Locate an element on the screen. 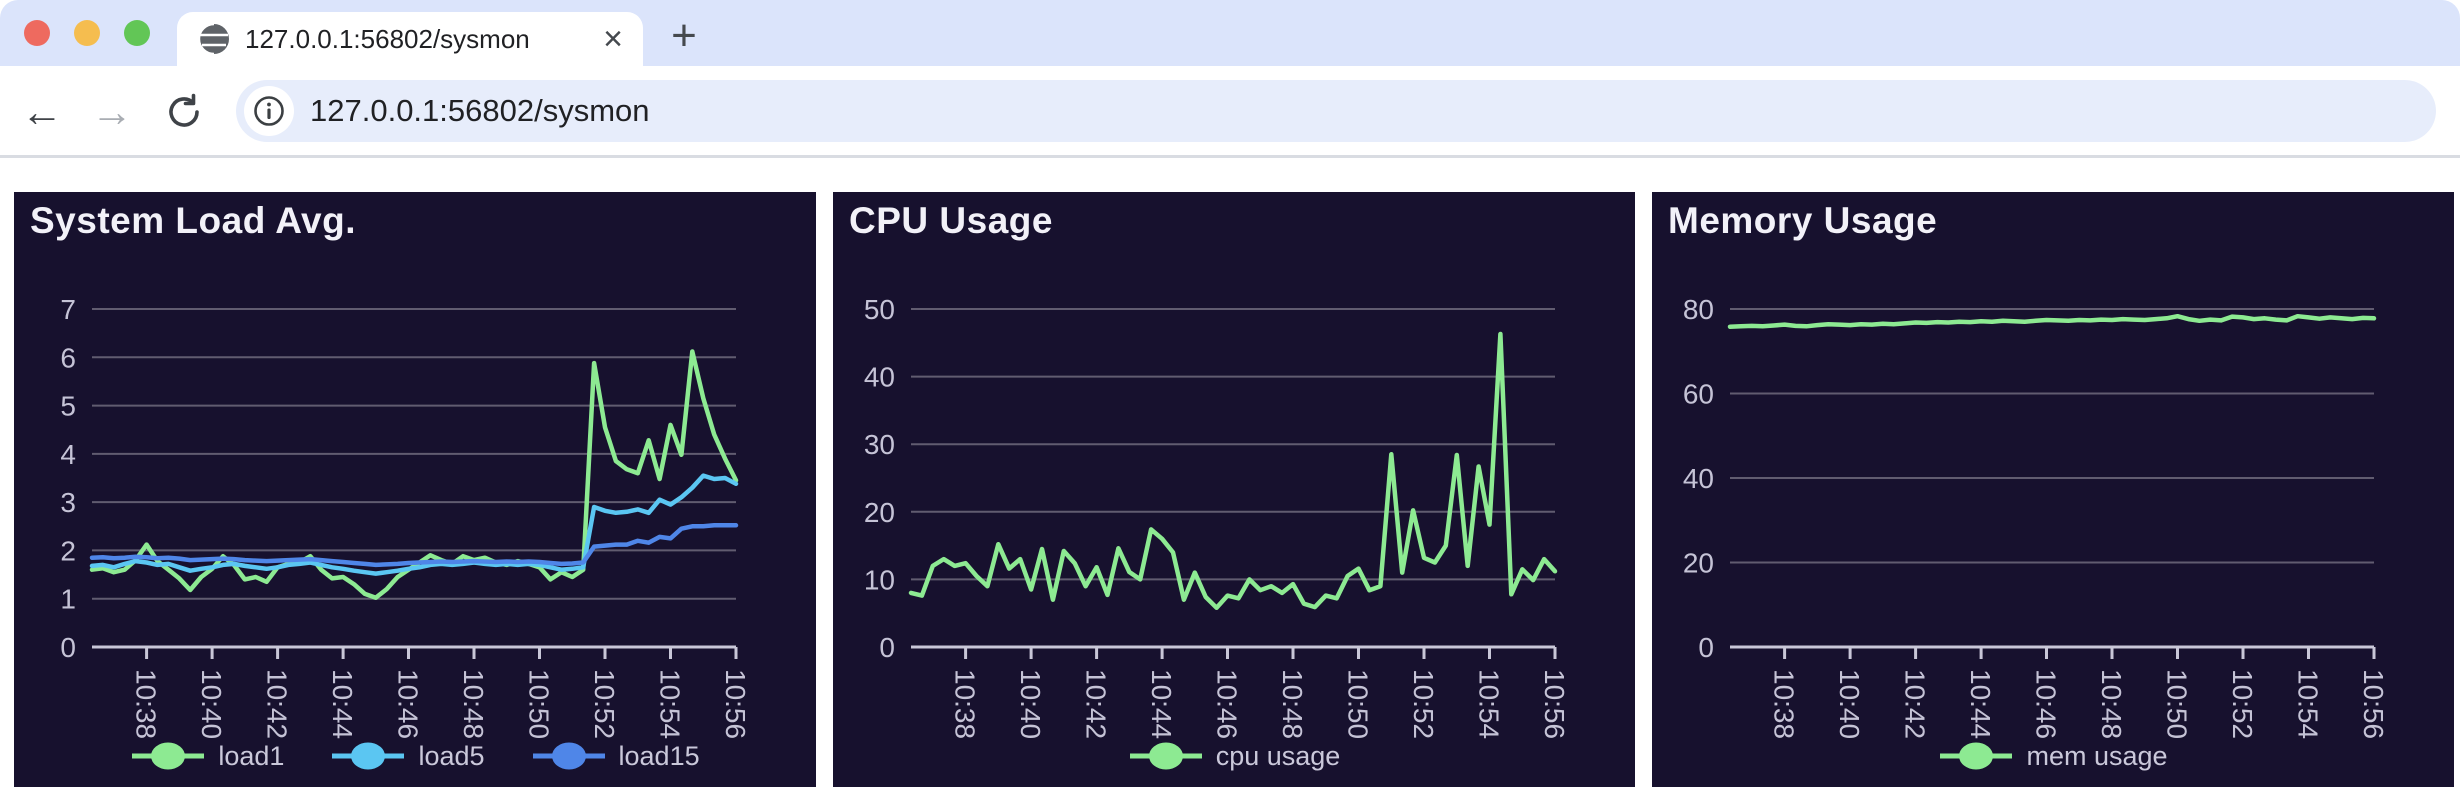 The height and width of the screenshot is (800, 2460). svg-text: 7 is located at coordinates (68, 309).